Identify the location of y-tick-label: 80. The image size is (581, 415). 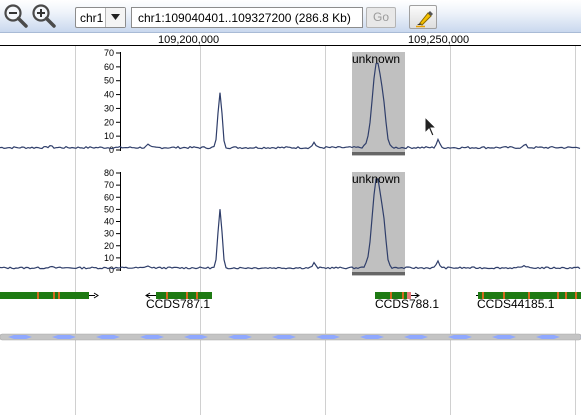
(109, 173).